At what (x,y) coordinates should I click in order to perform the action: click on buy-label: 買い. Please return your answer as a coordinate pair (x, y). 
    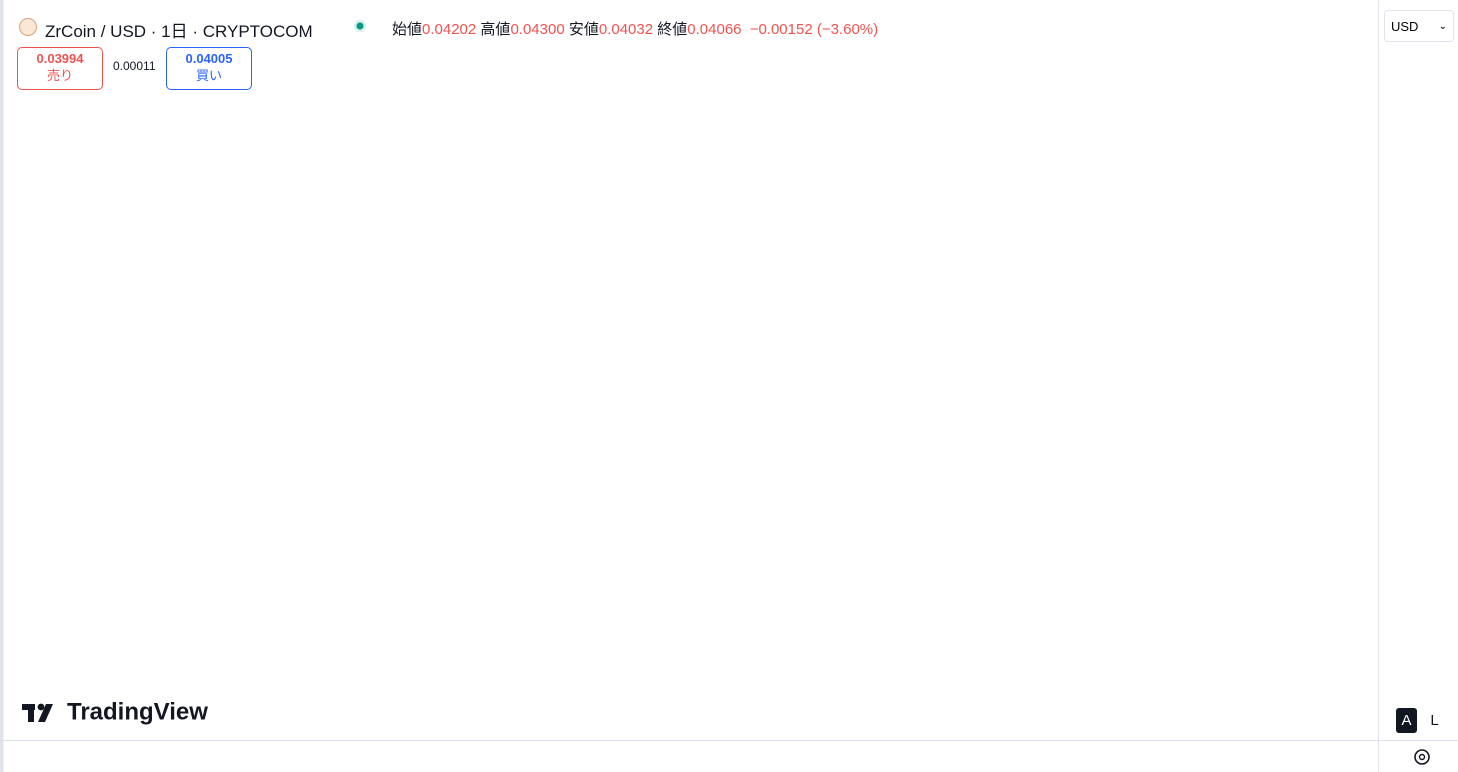
    Looking at the image, I should click on (208, 75).